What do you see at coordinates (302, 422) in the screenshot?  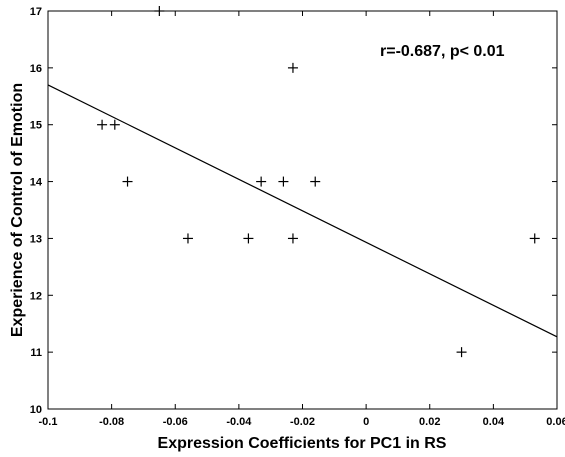 I see `x-tick-label: -0.02` at bounding box center [302, 422].